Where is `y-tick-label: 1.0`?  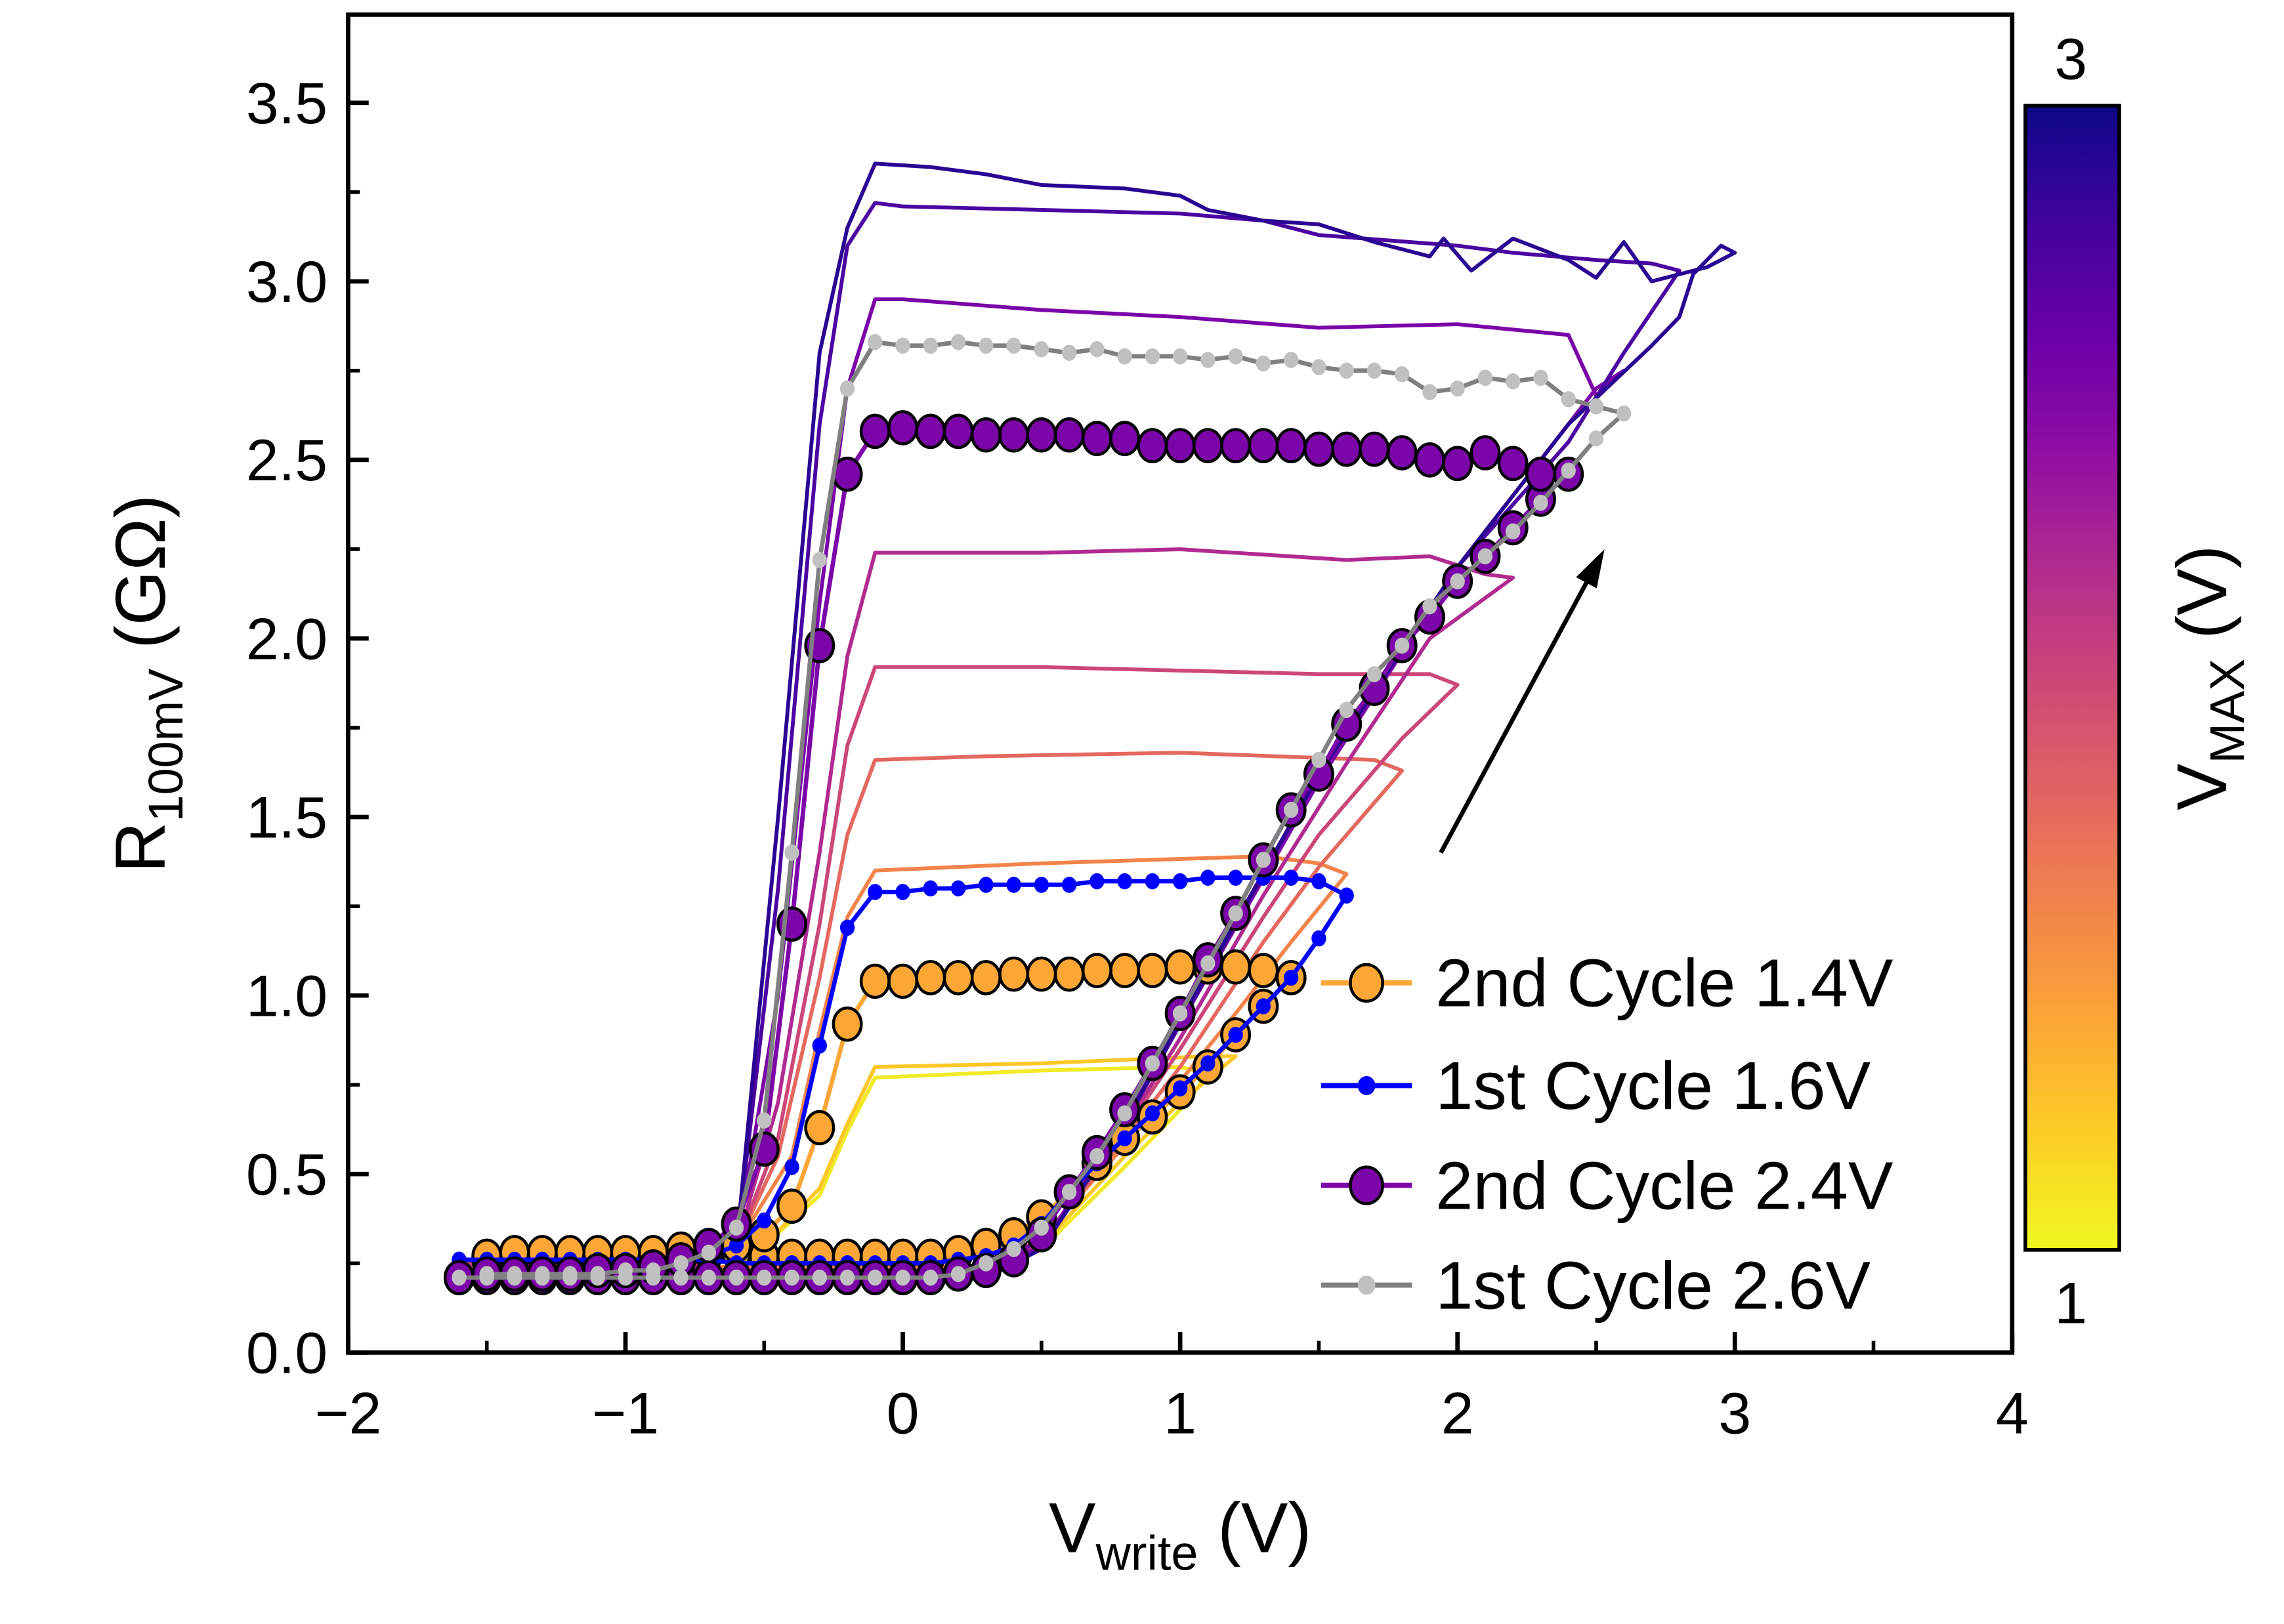 y-tick-label: 1.0 is located at coordinates (287, 995).